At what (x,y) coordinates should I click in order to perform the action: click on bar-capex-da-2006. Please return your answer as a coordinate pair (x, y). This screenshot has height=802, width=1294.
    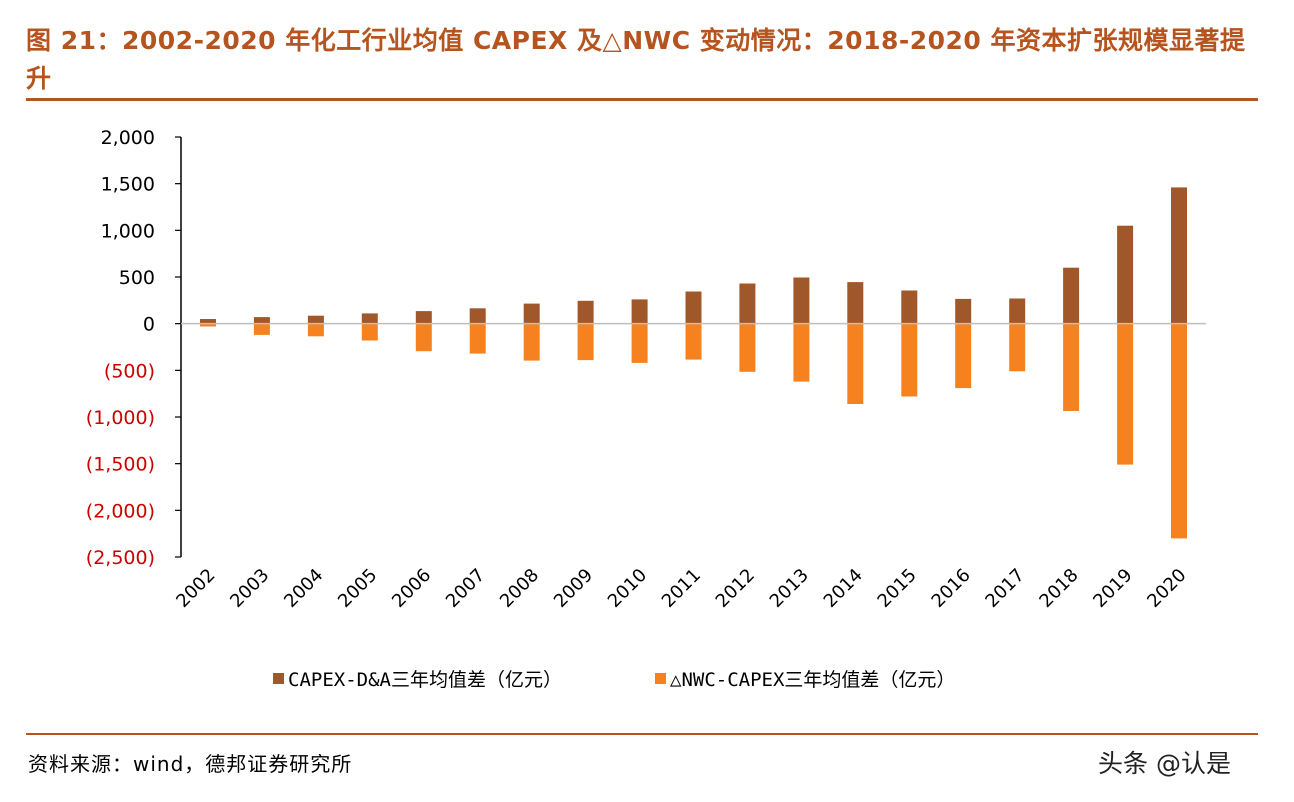
    Looking at the image, I should click on (423, 317).